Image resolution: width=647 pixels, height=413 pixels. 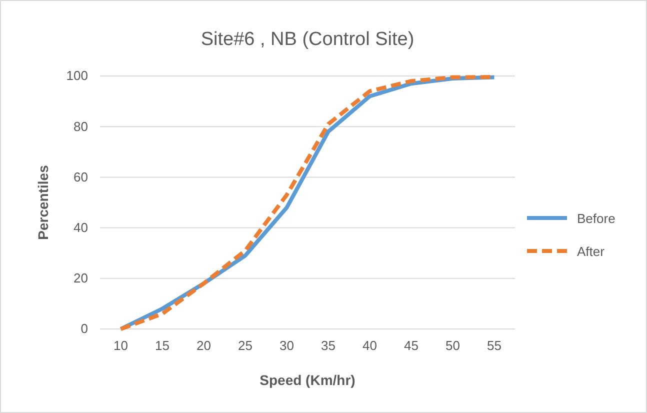 I want to click on x-tick-label: 35, so click(x=328, y=346).